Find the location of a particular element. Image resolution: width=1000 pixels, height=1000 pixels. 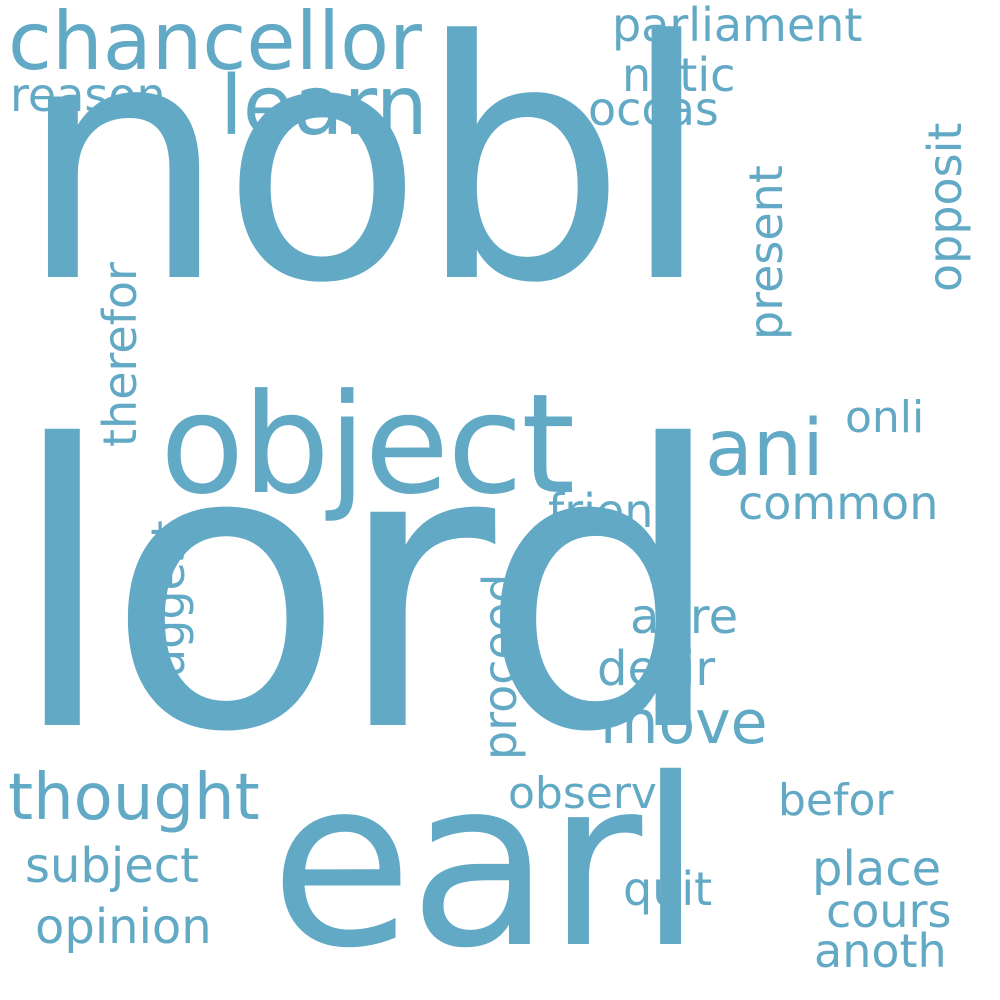

word-proceed: proceed is located at coordinates (500, 666).